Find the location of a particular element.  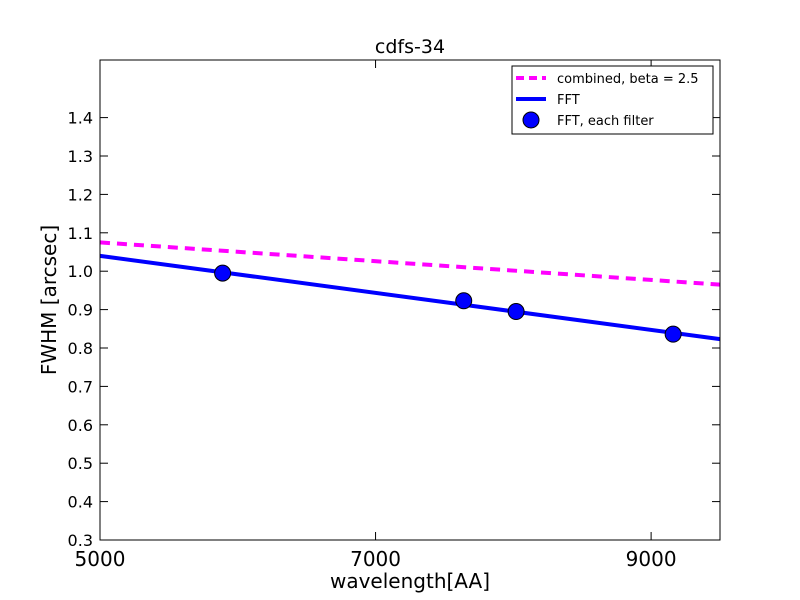

plot-area is located at coordinates (410, 291).